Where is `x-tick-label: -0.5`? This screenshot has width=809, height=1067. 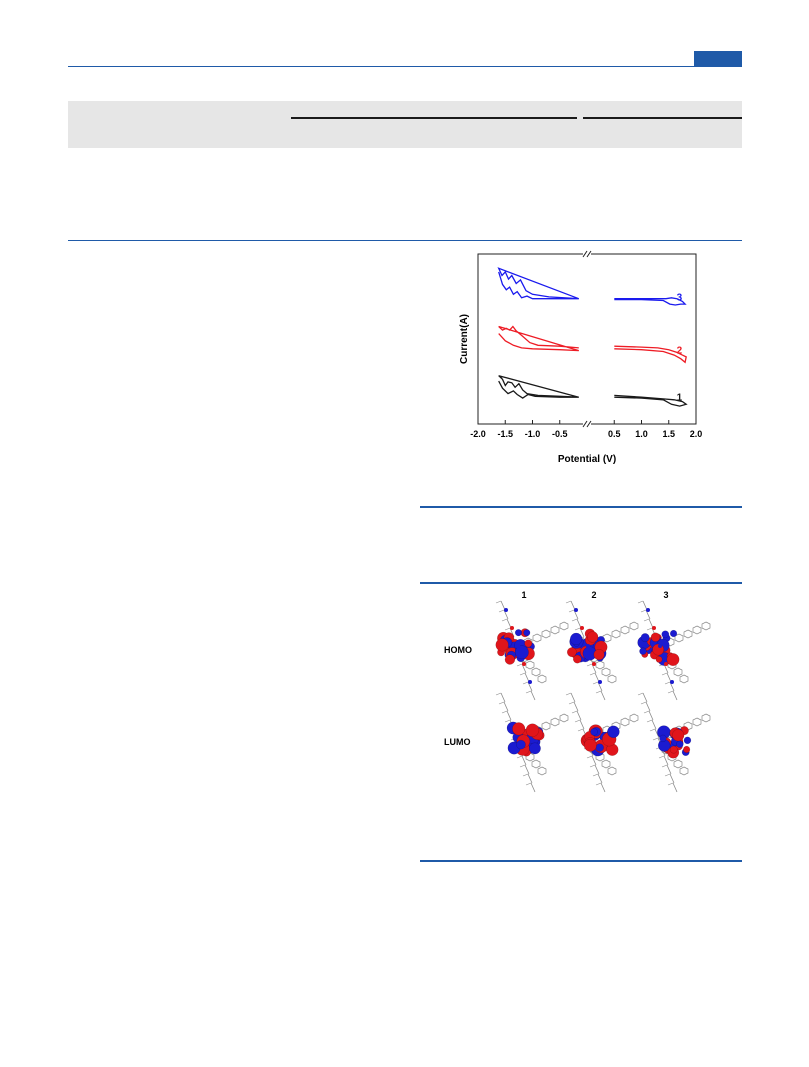 x-tick-label: -0.5 is located at coordinates (560, 434).